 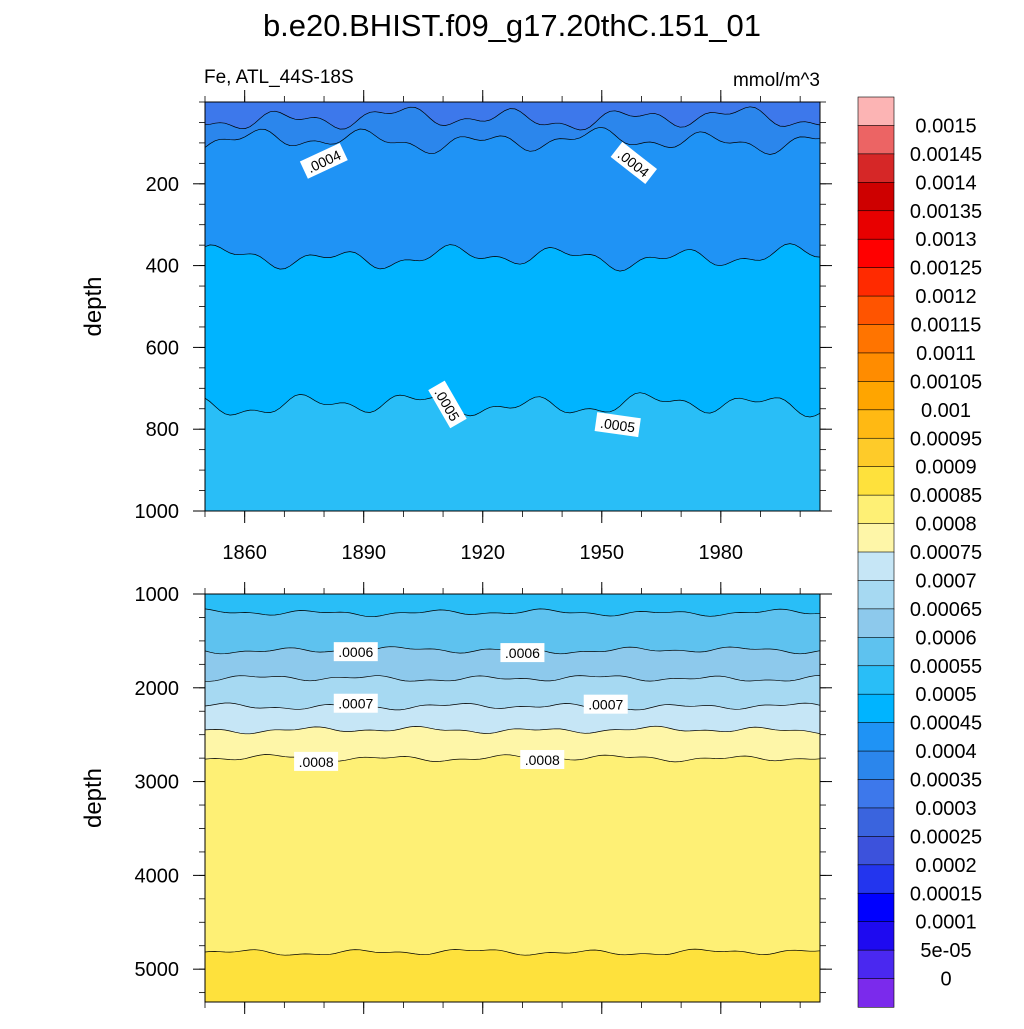 I want to click on x-tick-label: 1860, so click(x=244, y=553).